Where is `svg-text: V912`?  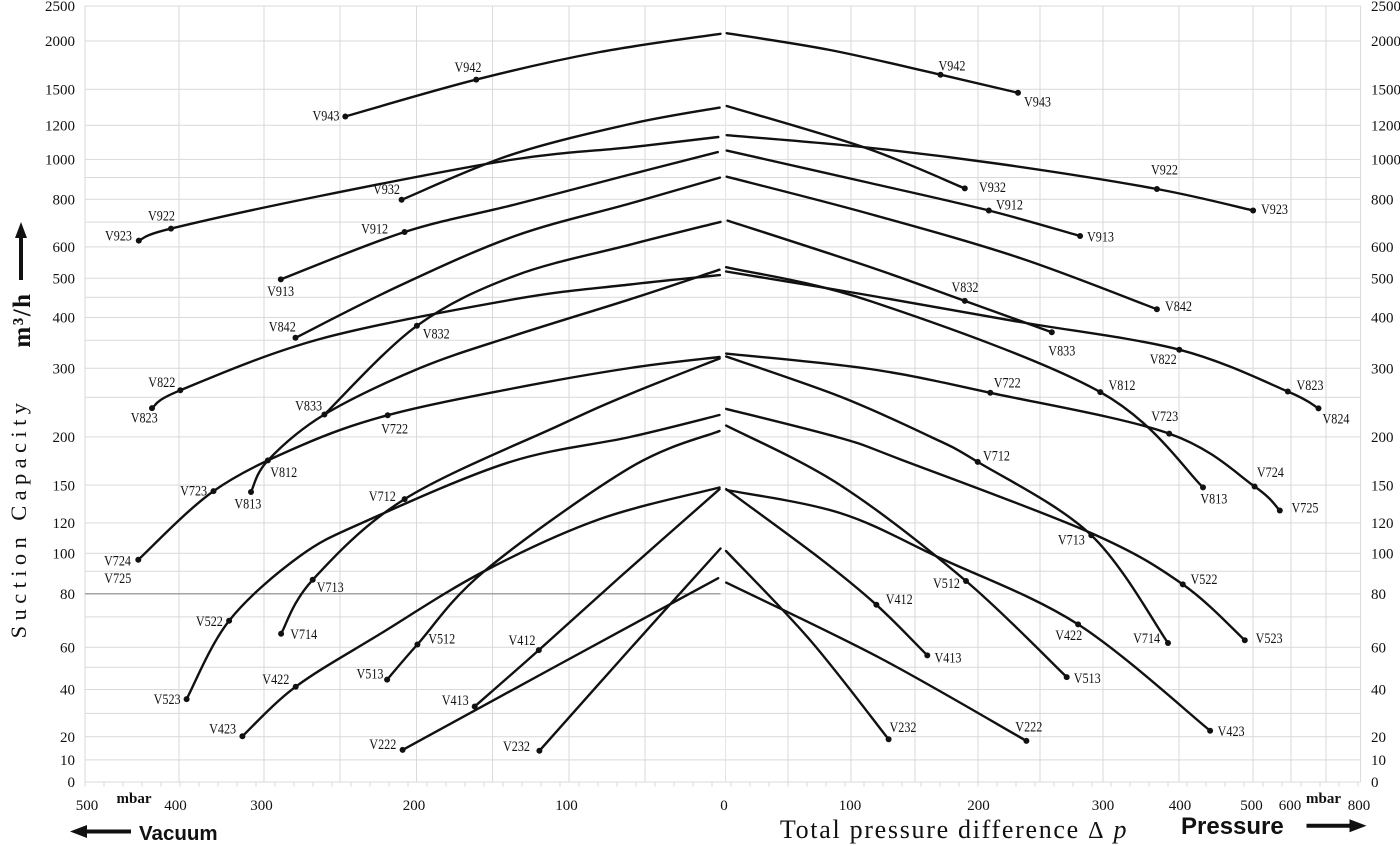 svg-text: V912 is located at coordinates (374, 229).